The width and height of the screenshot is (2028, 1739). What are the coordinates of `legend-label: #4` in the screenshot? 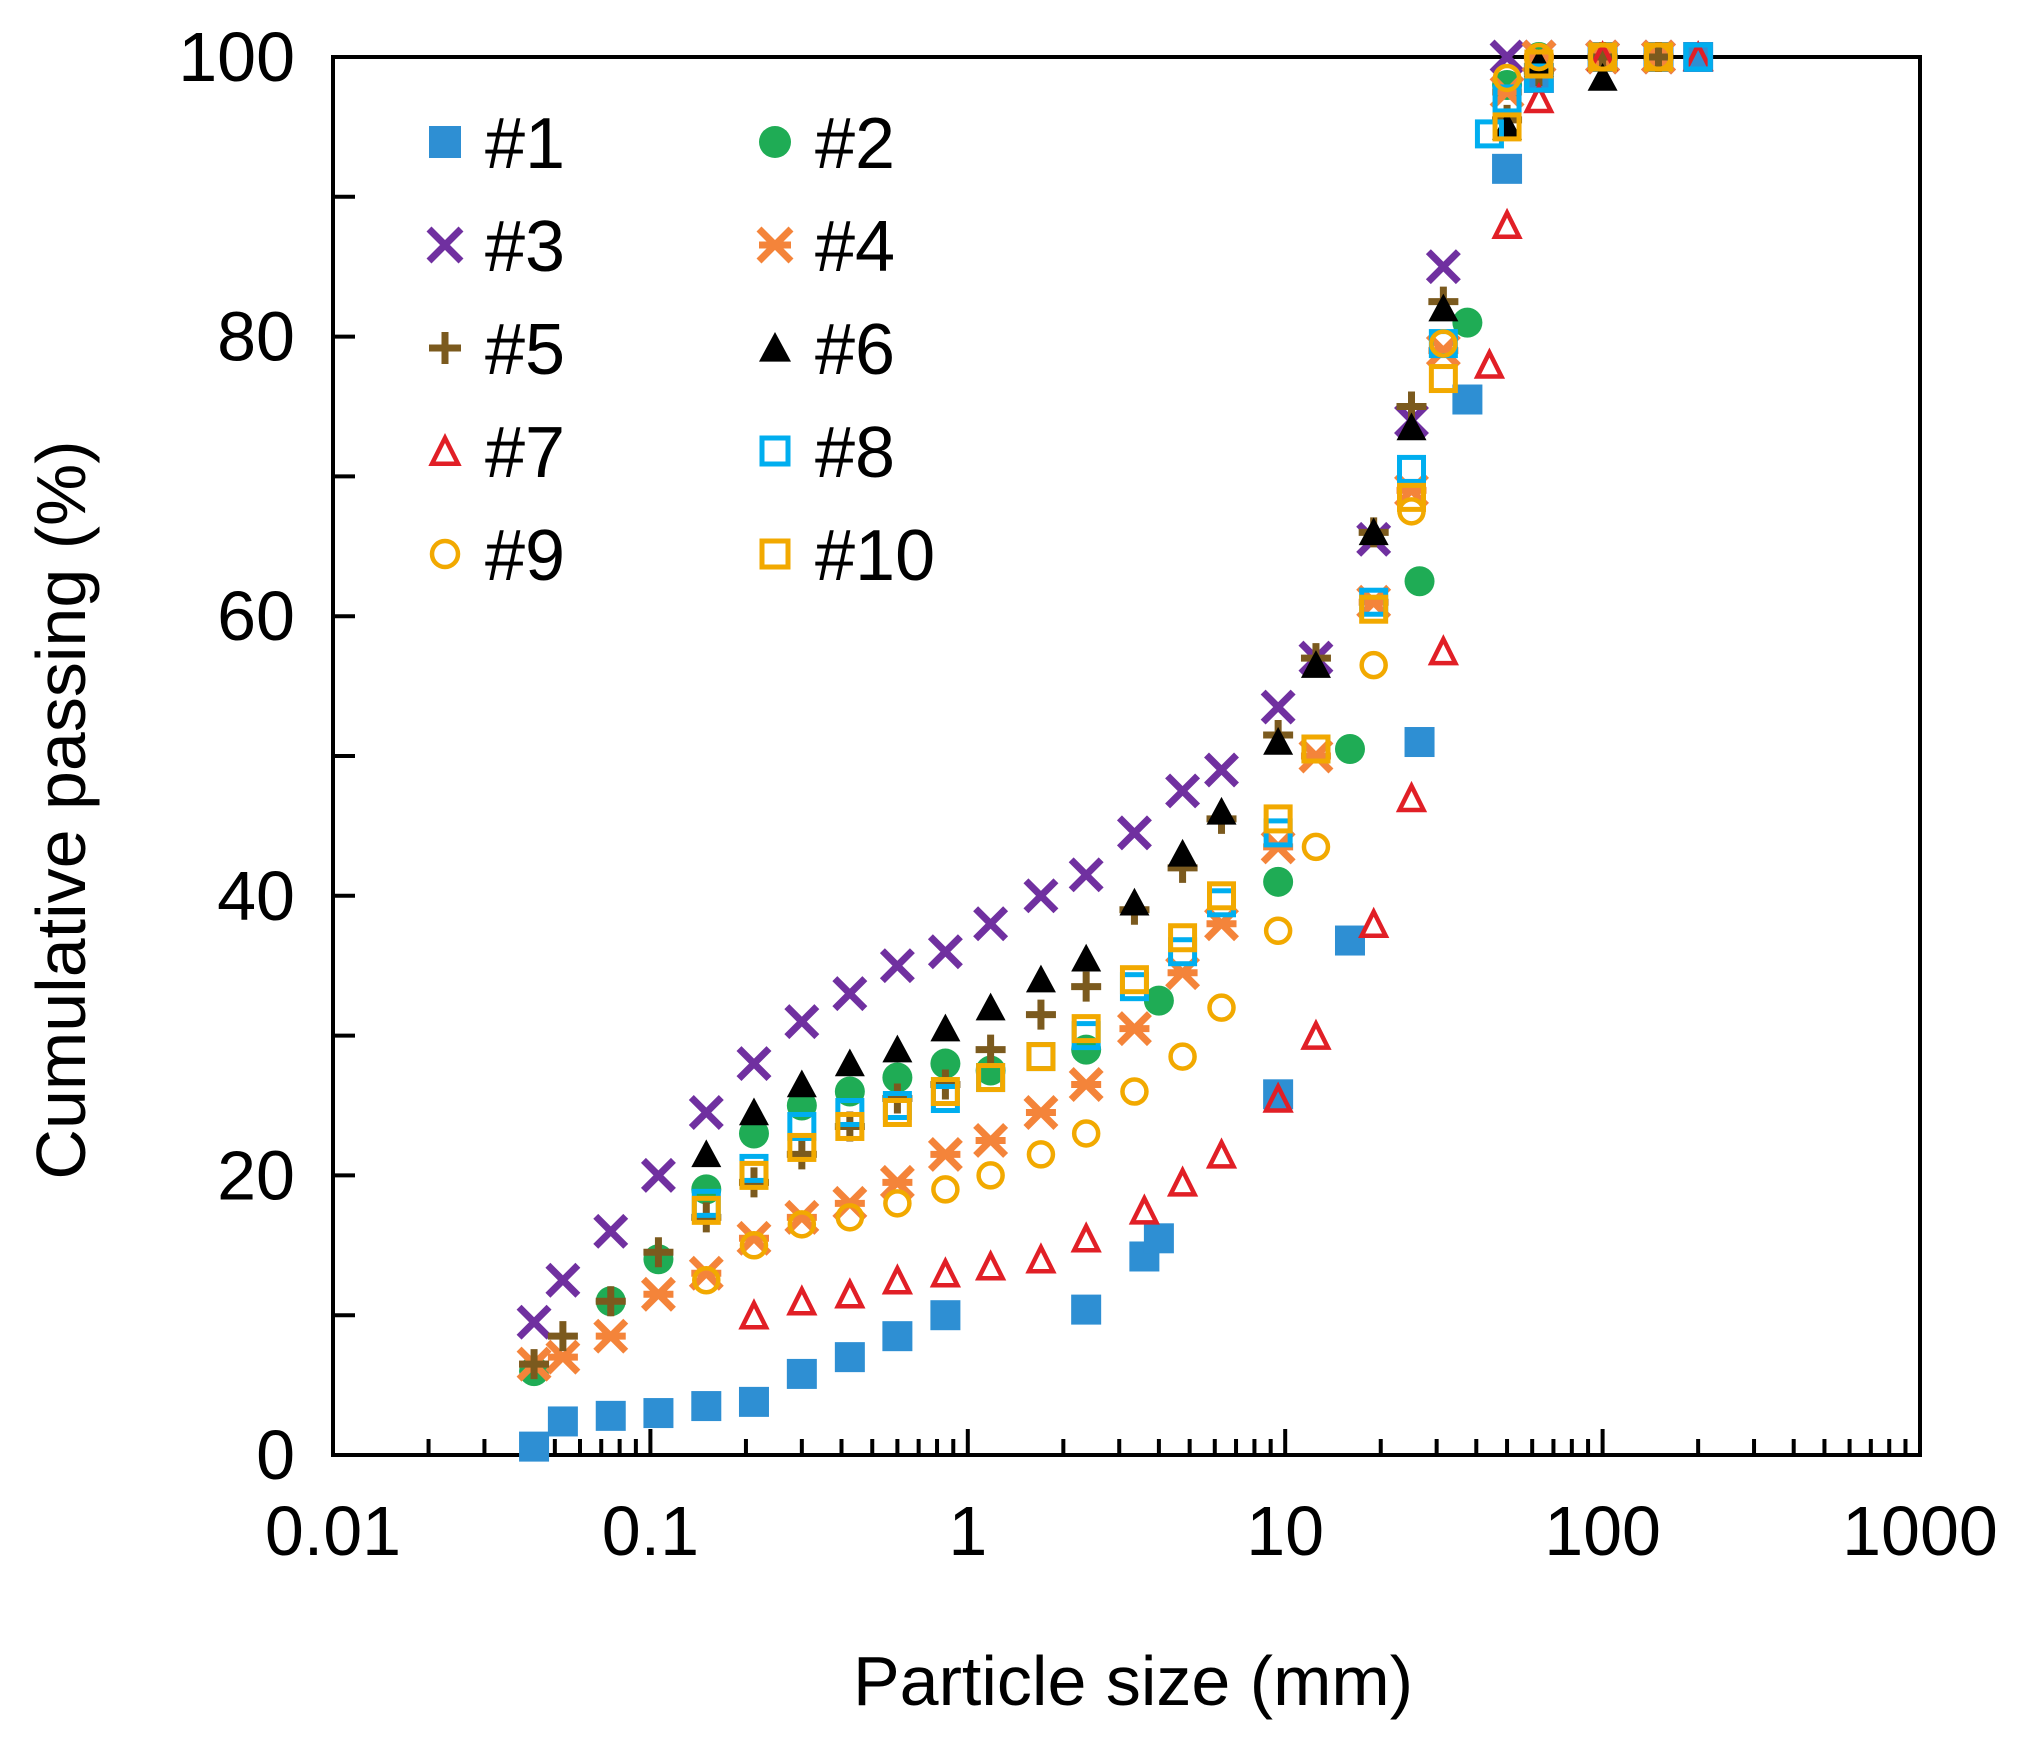 It's located at (855, 247).